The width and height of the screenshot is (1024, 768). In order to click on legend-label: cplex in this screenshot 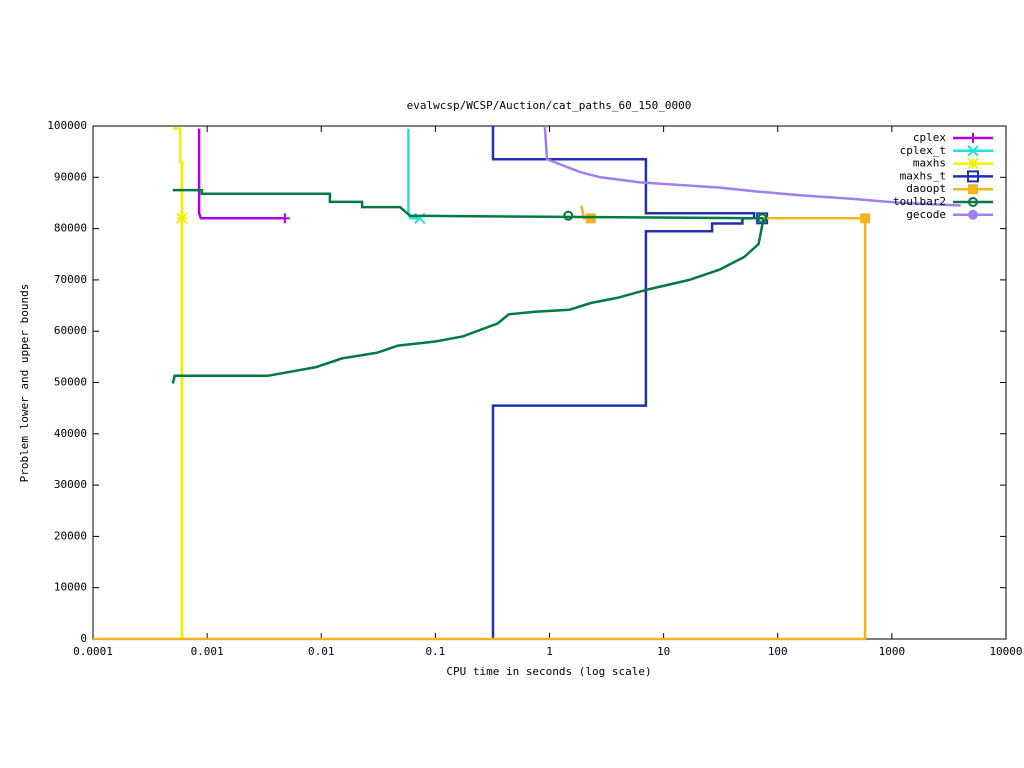, I will do `click(929, 137)`.